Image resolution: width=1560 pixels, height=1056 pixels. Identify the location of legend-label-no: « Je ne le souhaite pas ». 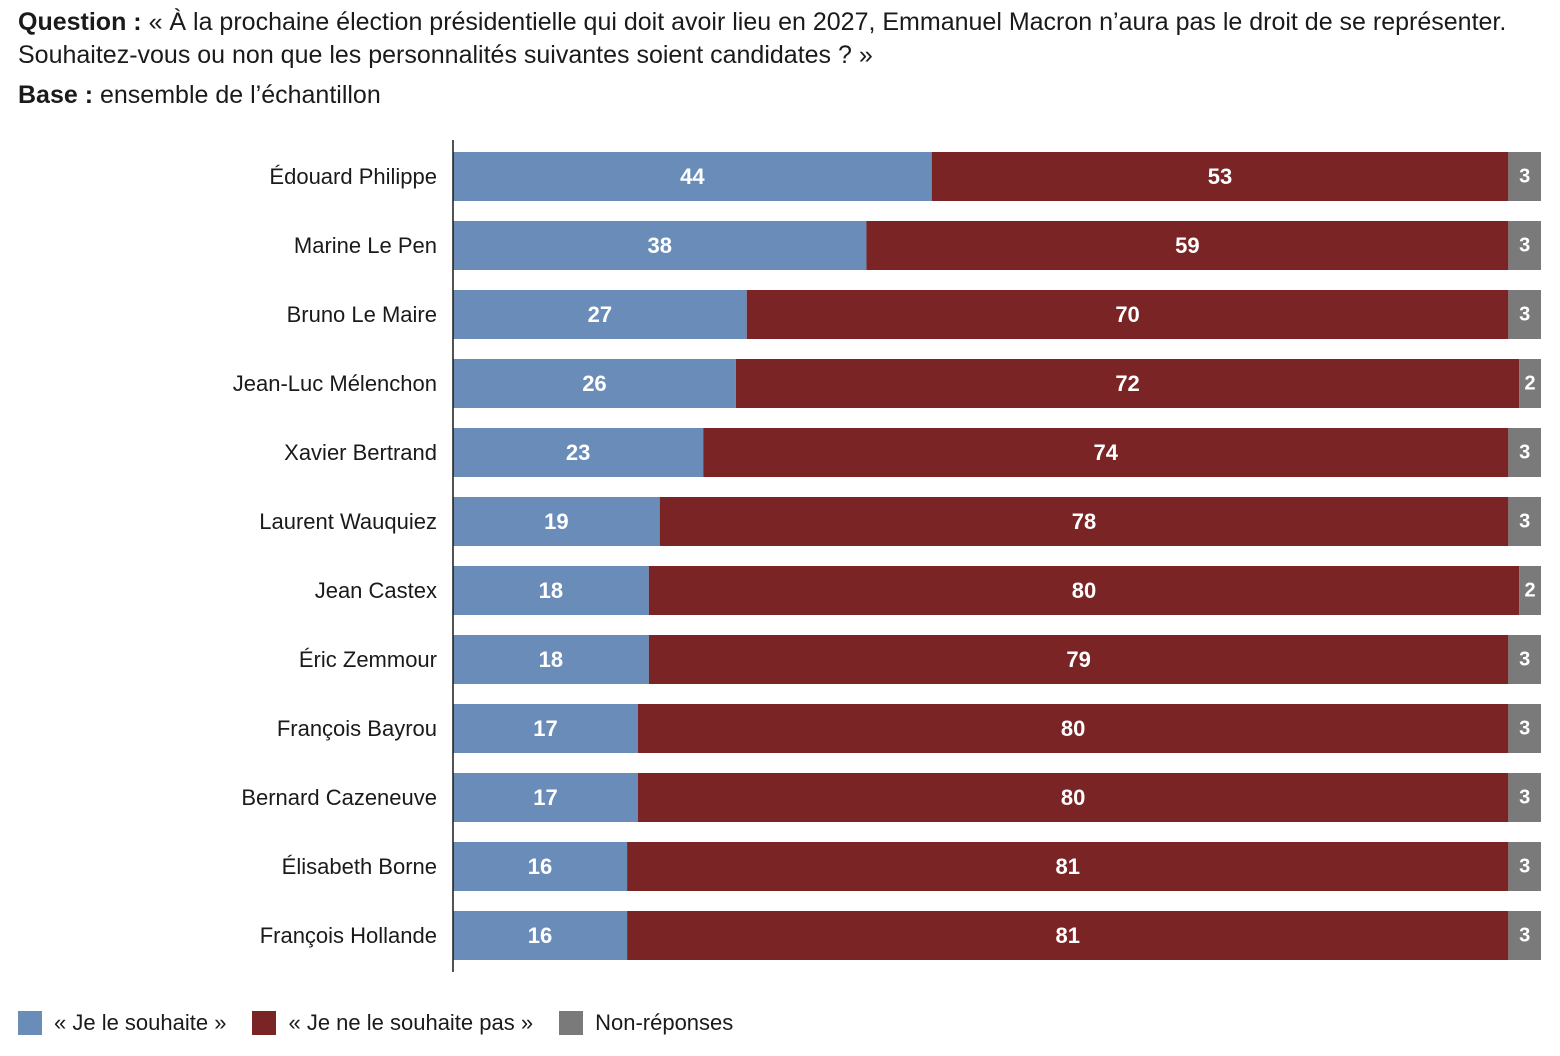
(411, 1022).